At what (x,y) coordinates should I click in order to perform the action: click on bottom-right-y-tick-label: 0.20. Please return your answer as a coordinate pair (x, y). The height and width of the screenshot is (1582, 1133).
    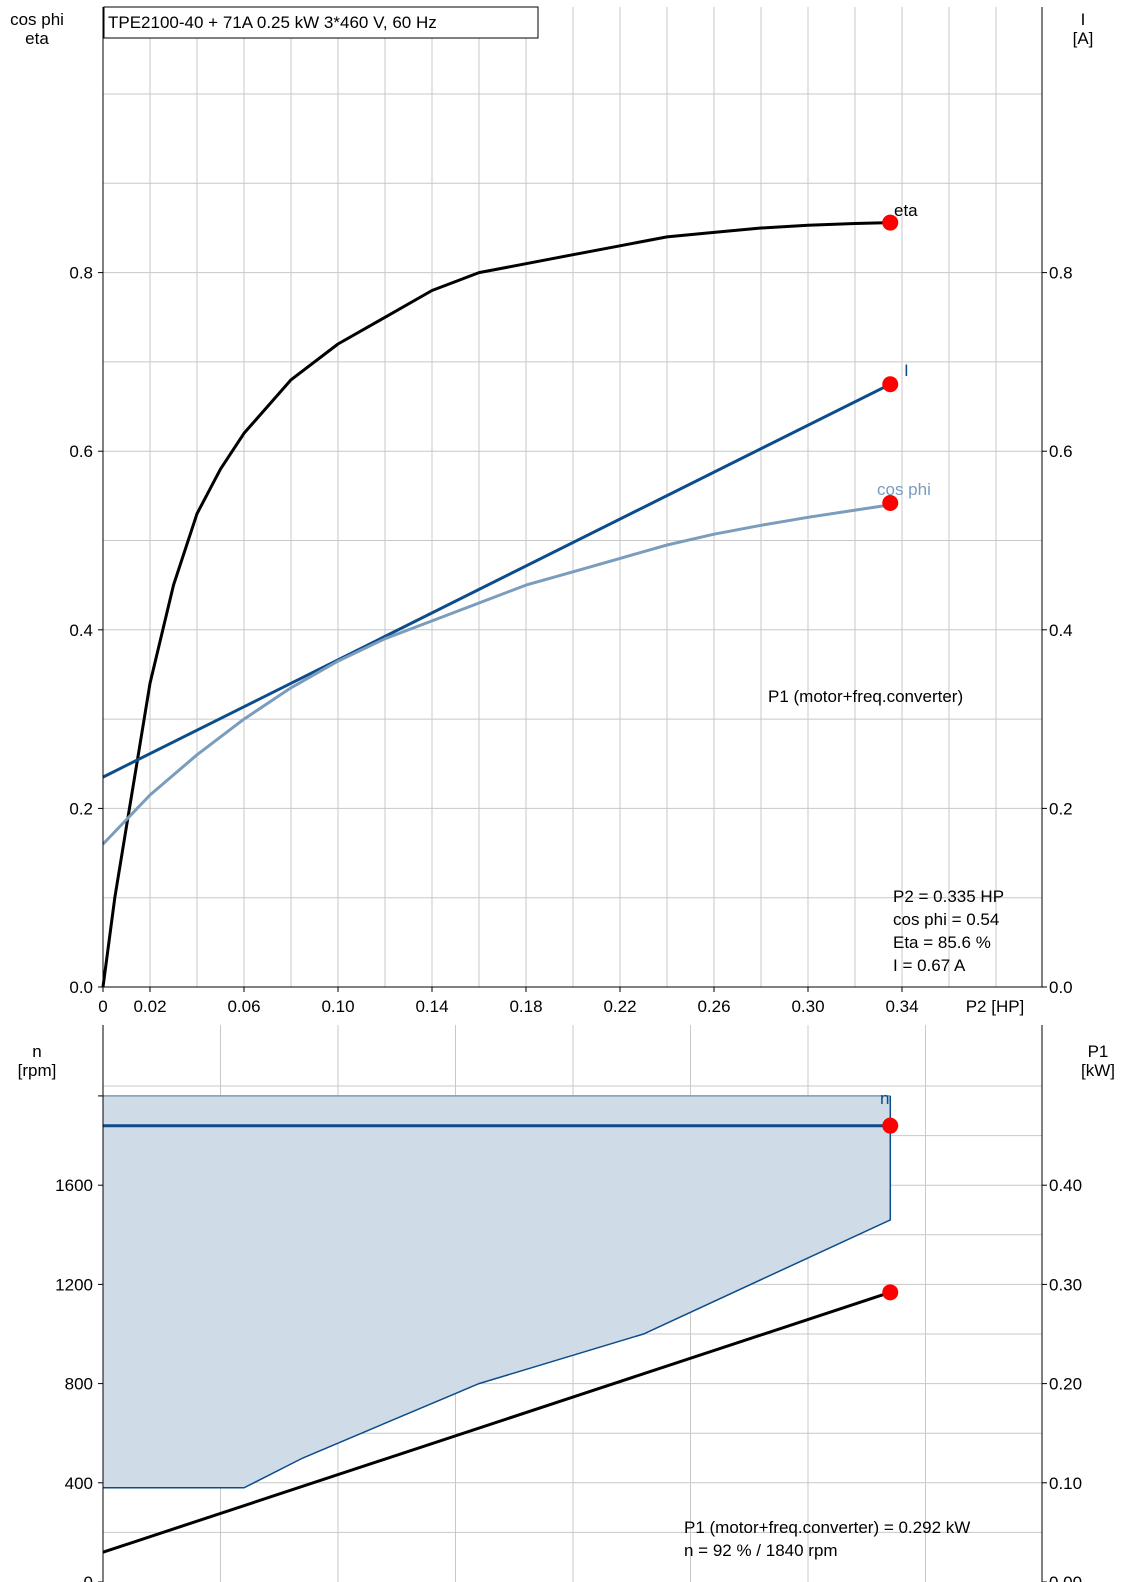
    Looking at the image, I should click on (1065, 1384).